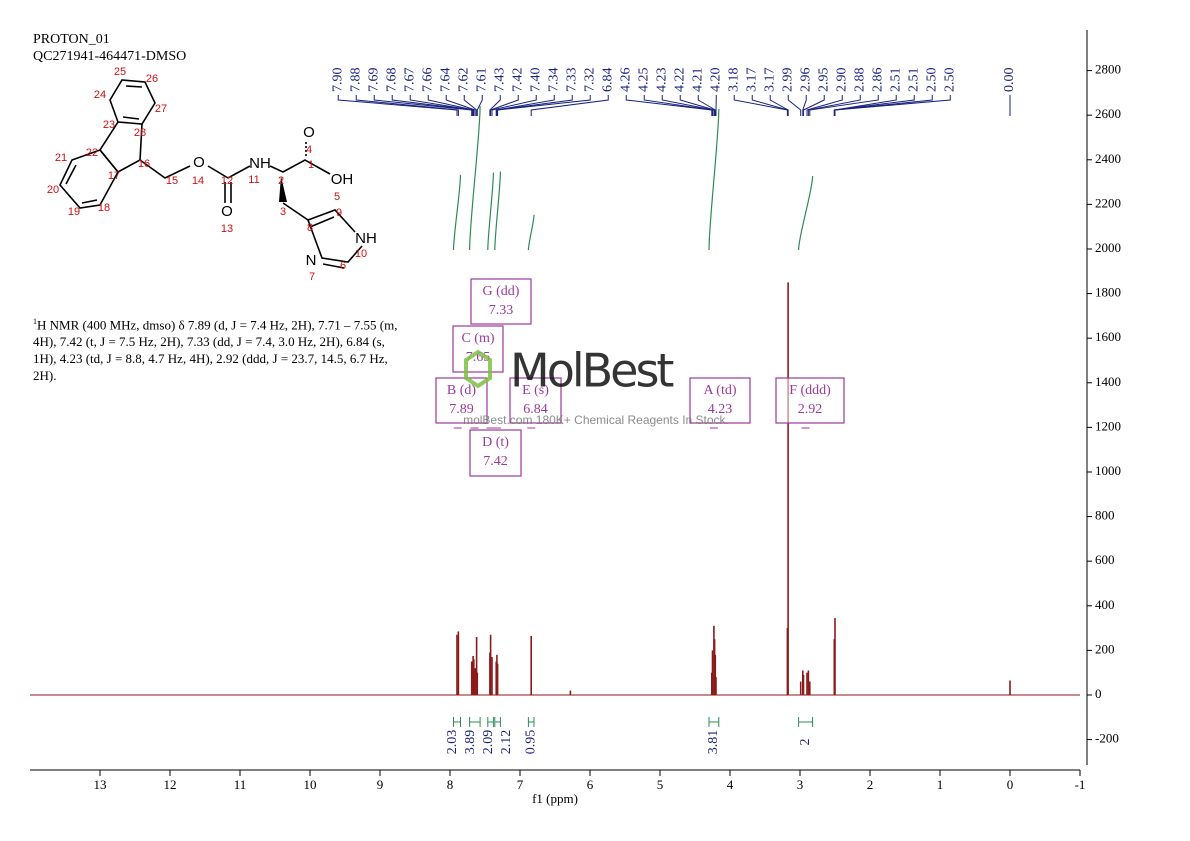  I want to click on atom-number: 23, so click(109, 125).